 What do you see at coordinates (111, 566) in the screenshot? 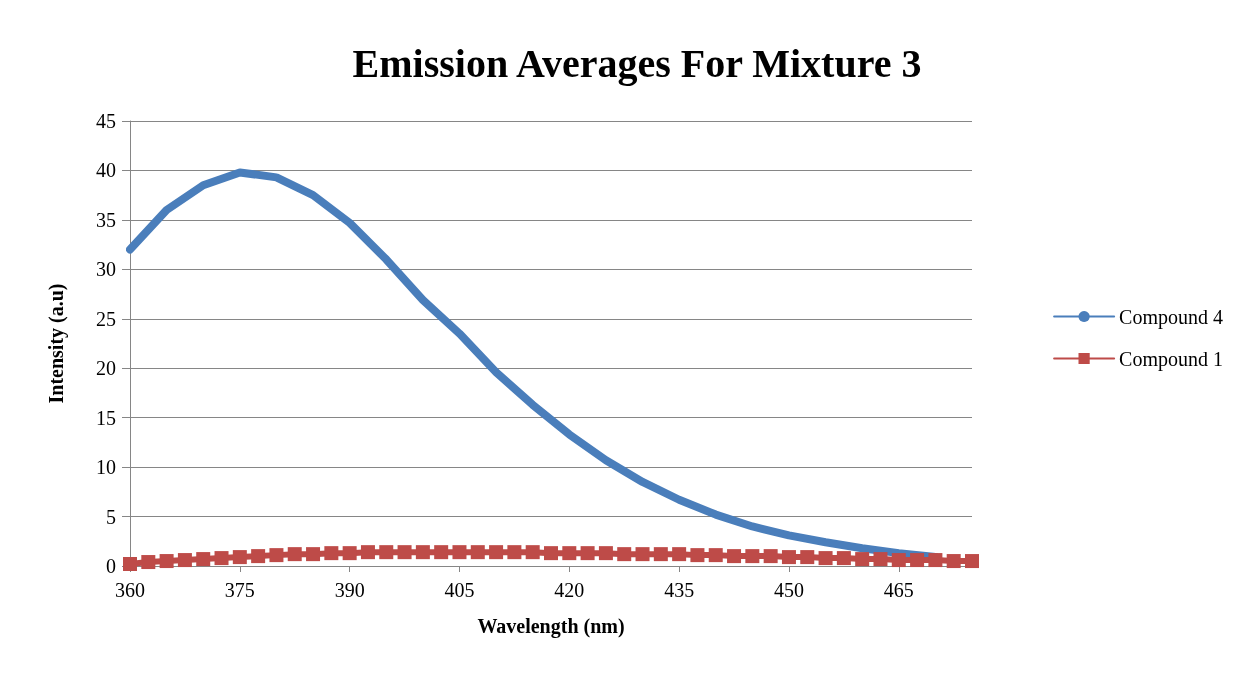
I see `y-tick-label: 0` at bounding box center [111, 566].